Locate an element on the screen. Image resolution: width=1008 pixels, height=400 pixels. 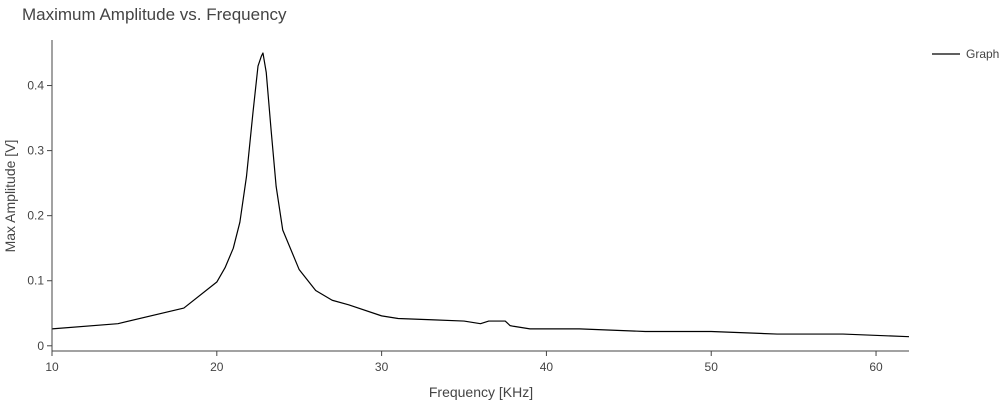
x-tick-label: 60 is located at coordinates (876, 367).